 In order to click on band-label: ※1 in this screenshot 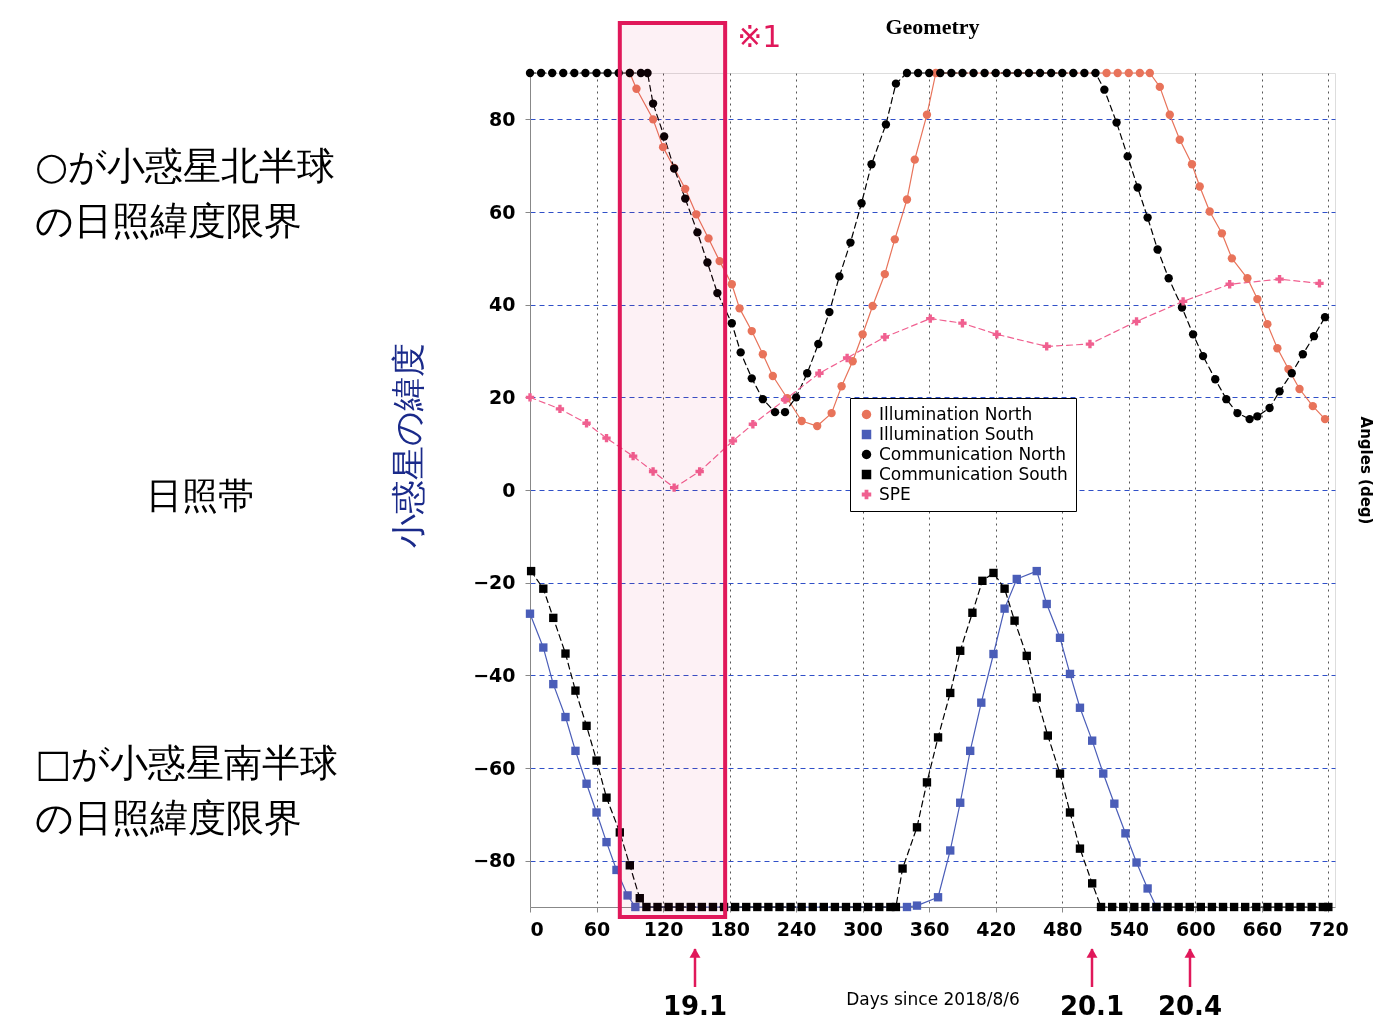, I will do `click(759, 36)`.